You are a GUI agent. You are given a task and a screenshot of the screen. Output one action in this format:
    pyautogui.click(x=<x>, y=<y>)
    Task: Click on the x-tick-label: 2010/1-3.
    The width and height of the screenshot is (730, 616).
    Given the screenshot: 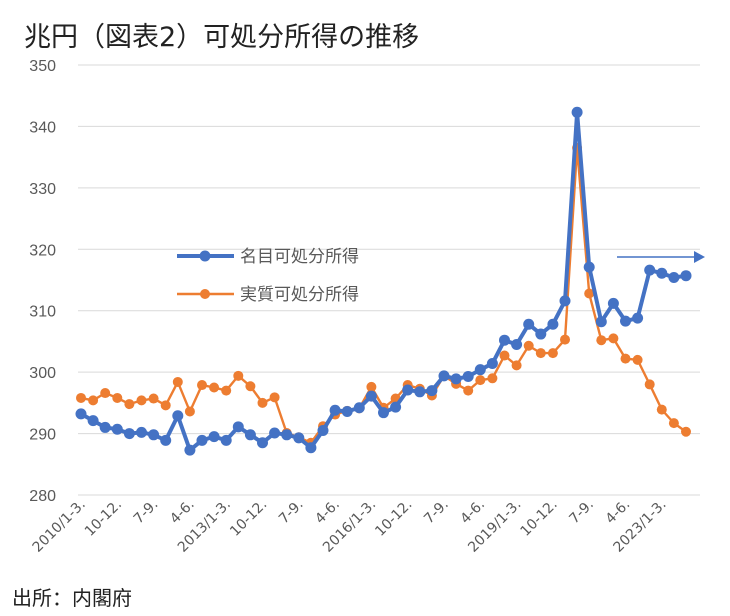 What is the action you would take?
    pyautogui.click(x=59, y=526)
    